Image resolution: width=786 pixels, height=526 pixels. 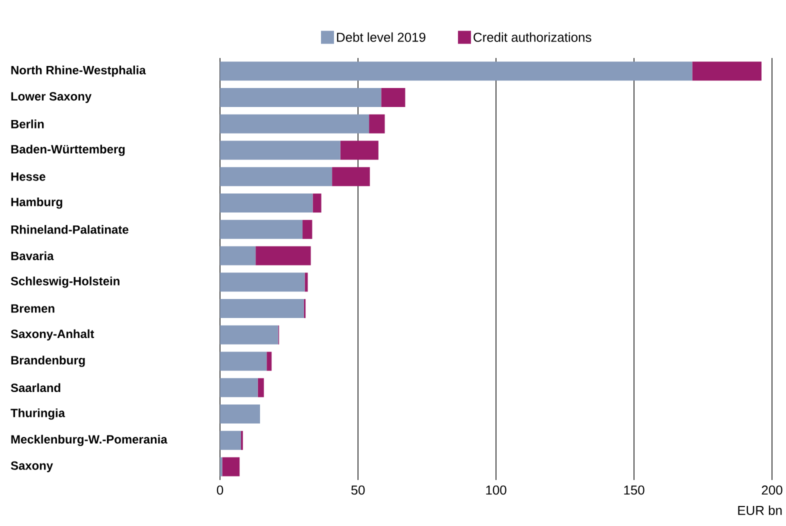 What do you see at coordinates (358, 490) in the screenshot?
I see `x-tick-label: 50` at bounding box center [358, 490].